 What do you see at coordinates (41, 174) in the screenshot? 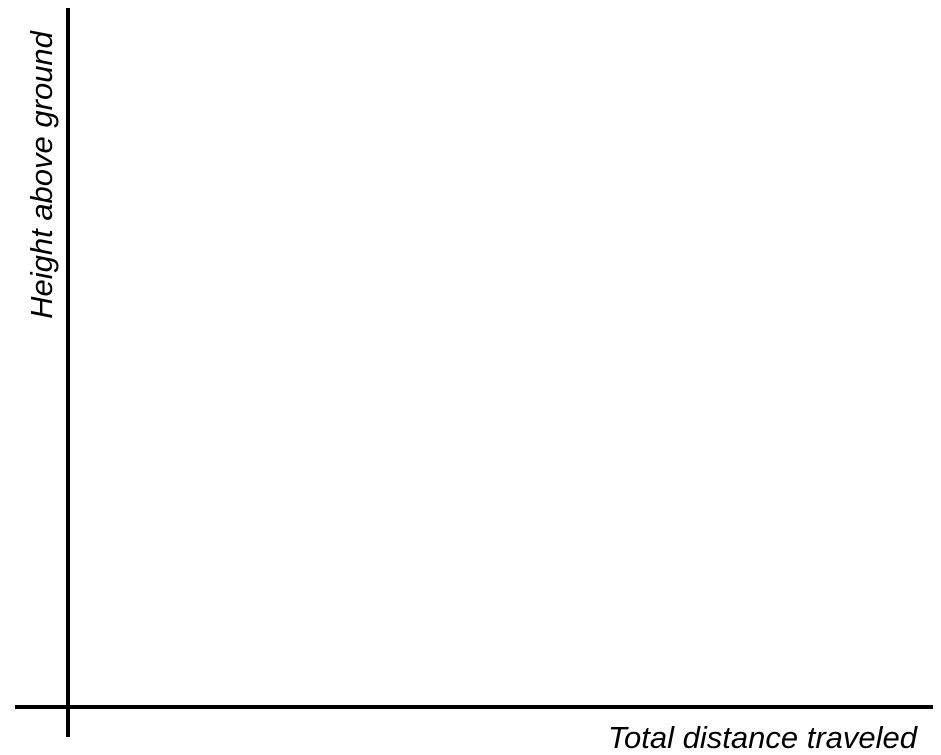
I see `y-axis-label: Height above ground` at bounding box center [41, 174].